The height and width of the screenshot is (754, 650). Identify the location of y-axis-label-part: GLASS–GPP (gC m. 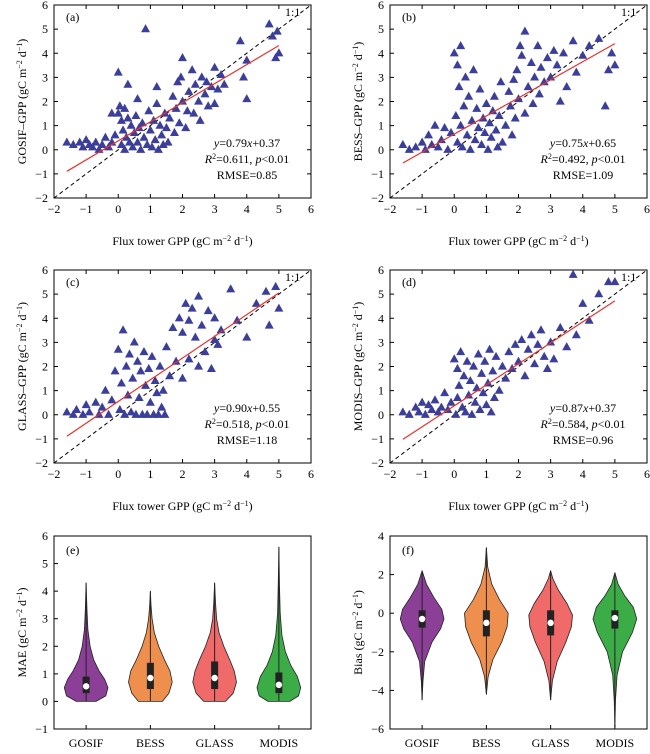
(22, 381).